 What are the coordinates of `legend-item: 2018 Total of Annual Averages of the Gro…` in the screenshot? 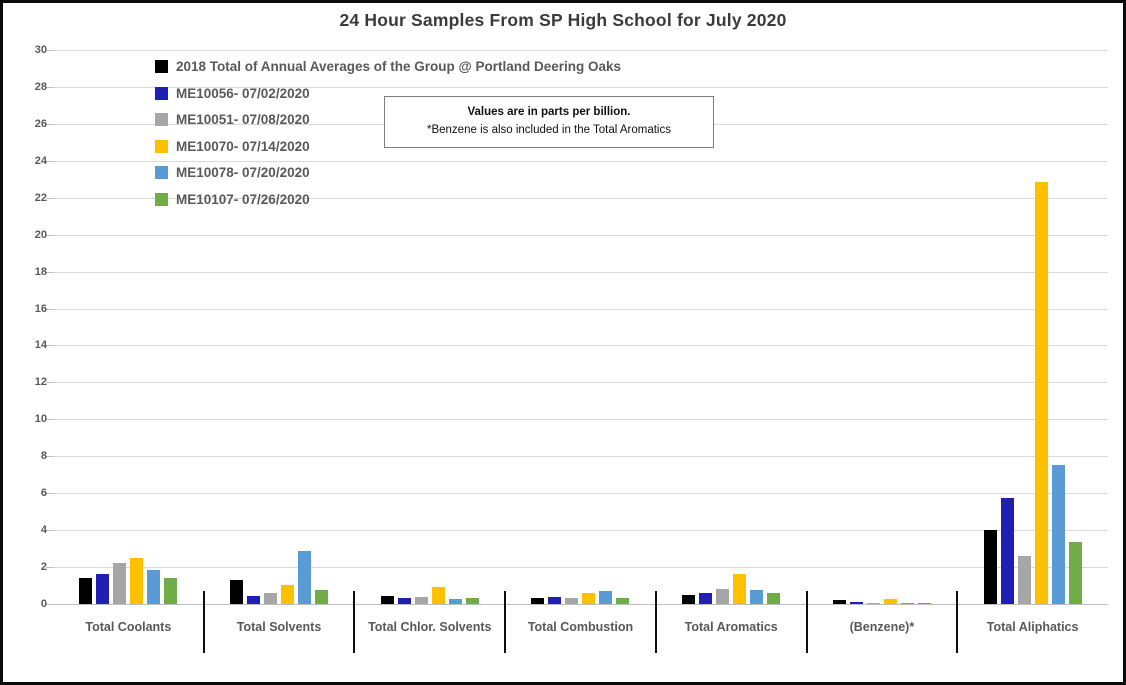 It's located at (388, 66).